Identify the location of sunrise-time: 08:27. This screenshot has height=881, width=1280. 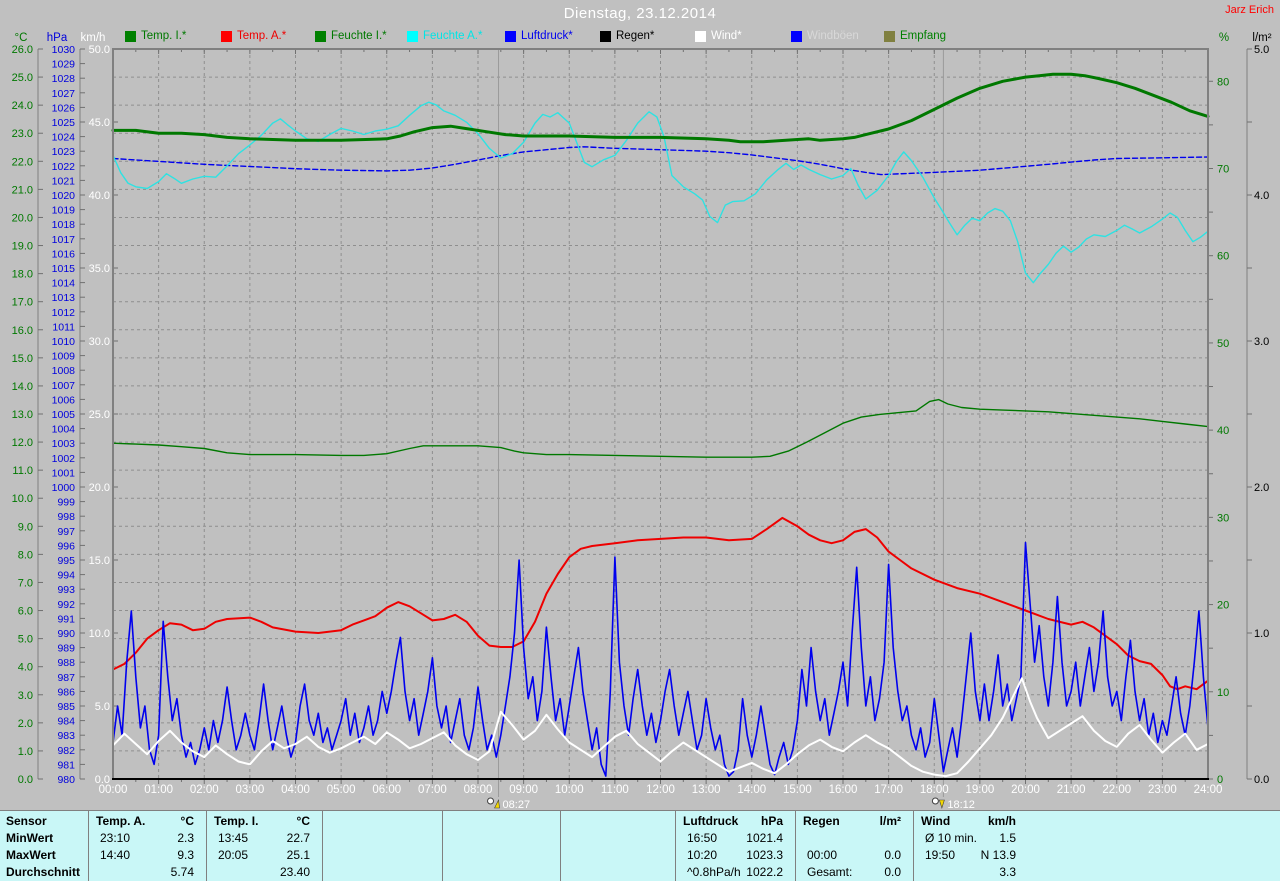
(517, 805).